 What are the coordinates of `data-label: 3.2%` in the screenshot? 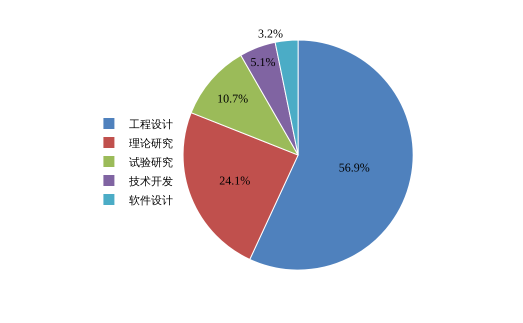 It's located at (271, 33).